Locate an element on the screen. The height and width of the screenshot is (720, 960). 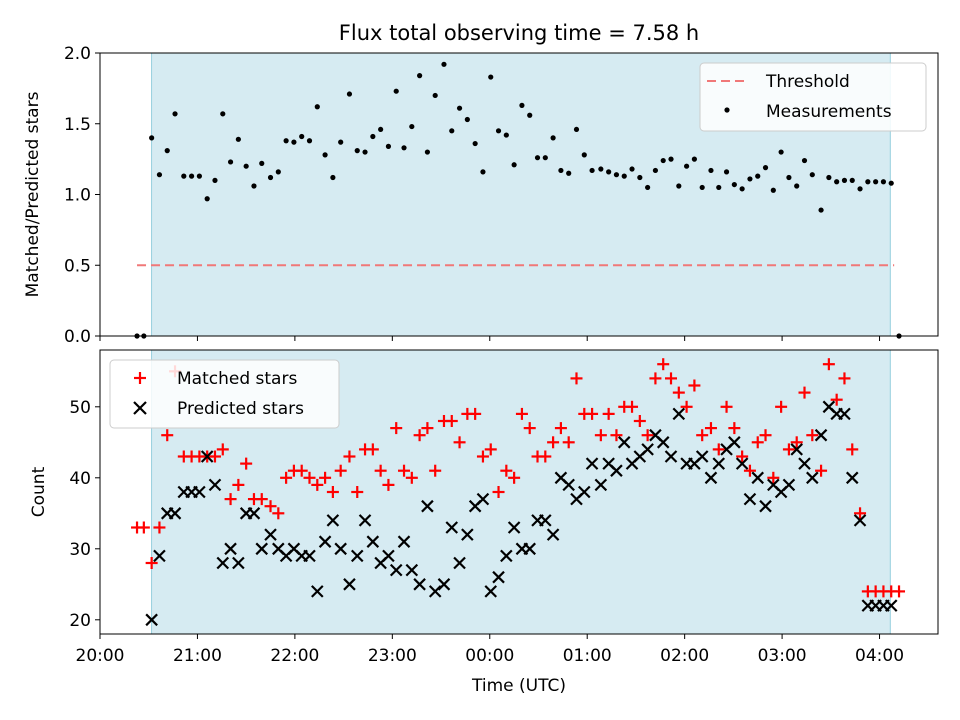
top-legend-box is located at coordinates (813, 97).